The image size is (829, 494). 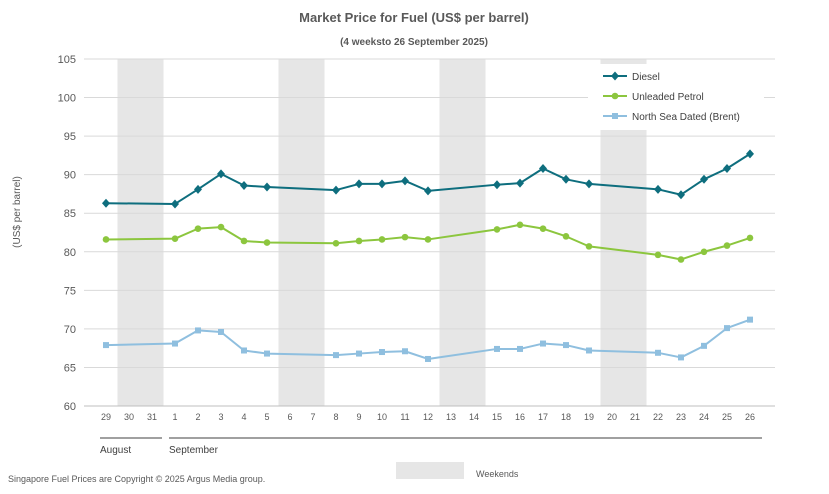 I want to click on x-tick-label: 25, so click(x=727, y=417).